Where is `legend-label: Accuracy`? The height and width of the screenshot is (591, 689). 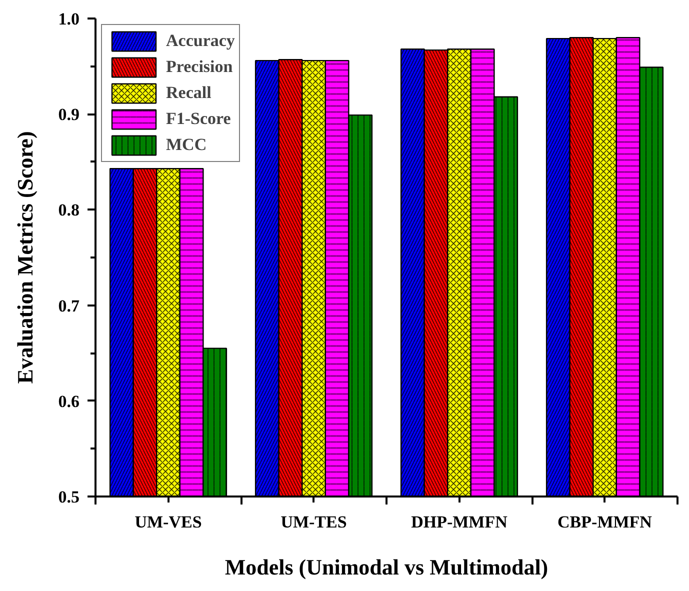
legend-label: Accuracy is located at coordinates (200, 41).